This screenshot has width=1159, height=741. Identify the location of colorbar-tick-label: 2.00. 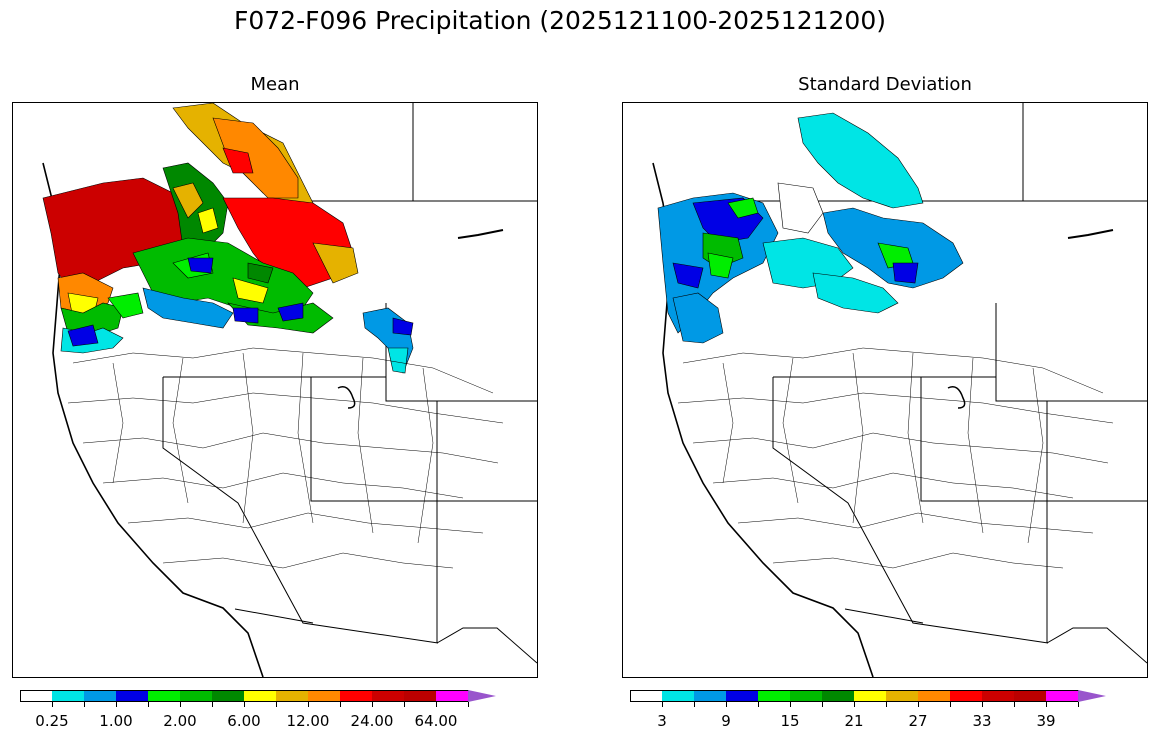
(180, 721).